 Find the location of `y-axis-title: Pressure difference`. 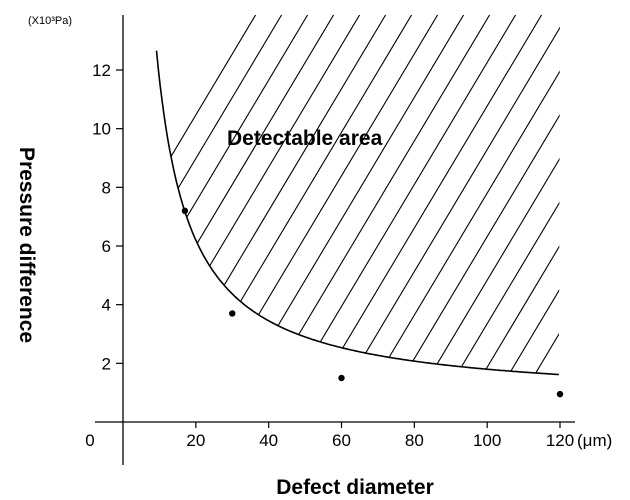

y-axis-title: Pressure difference is located at coordinates (26, 245).